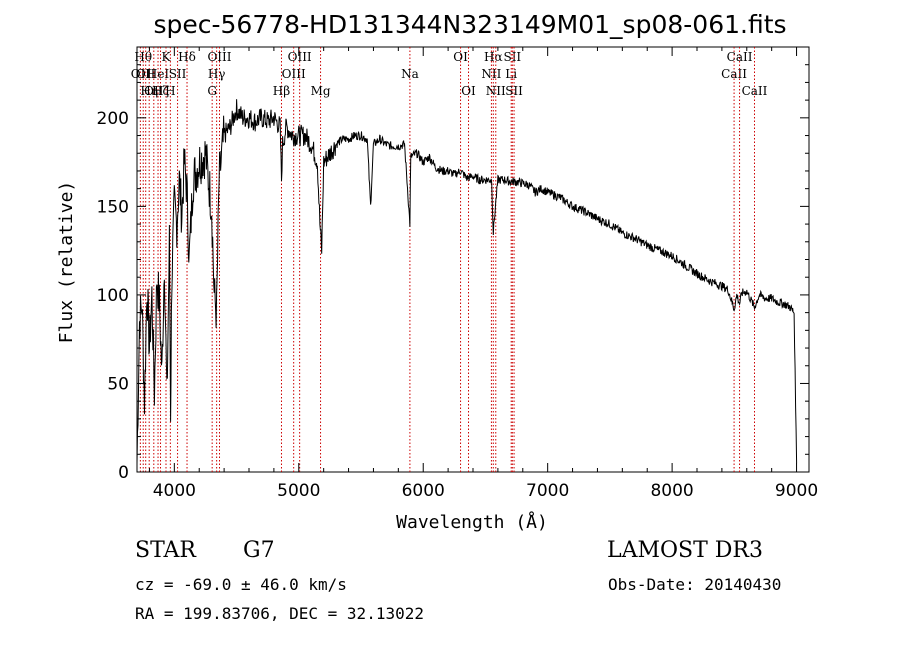  What do you see at coordinates (158, 74) in the screenshot?
I see `line-marker-label: HeI` at bounding box center [158, 74].